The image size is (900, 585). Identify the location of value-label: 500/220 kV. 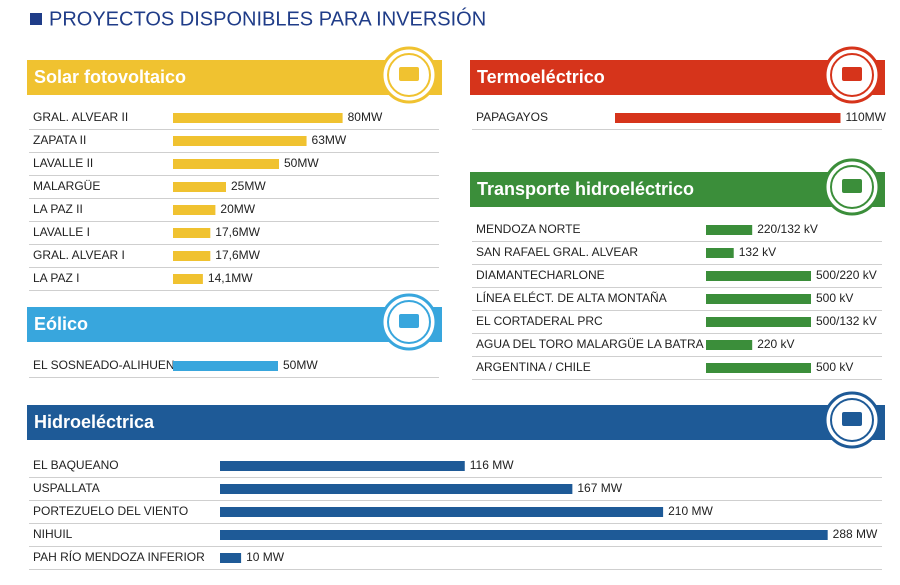
(846, 275).